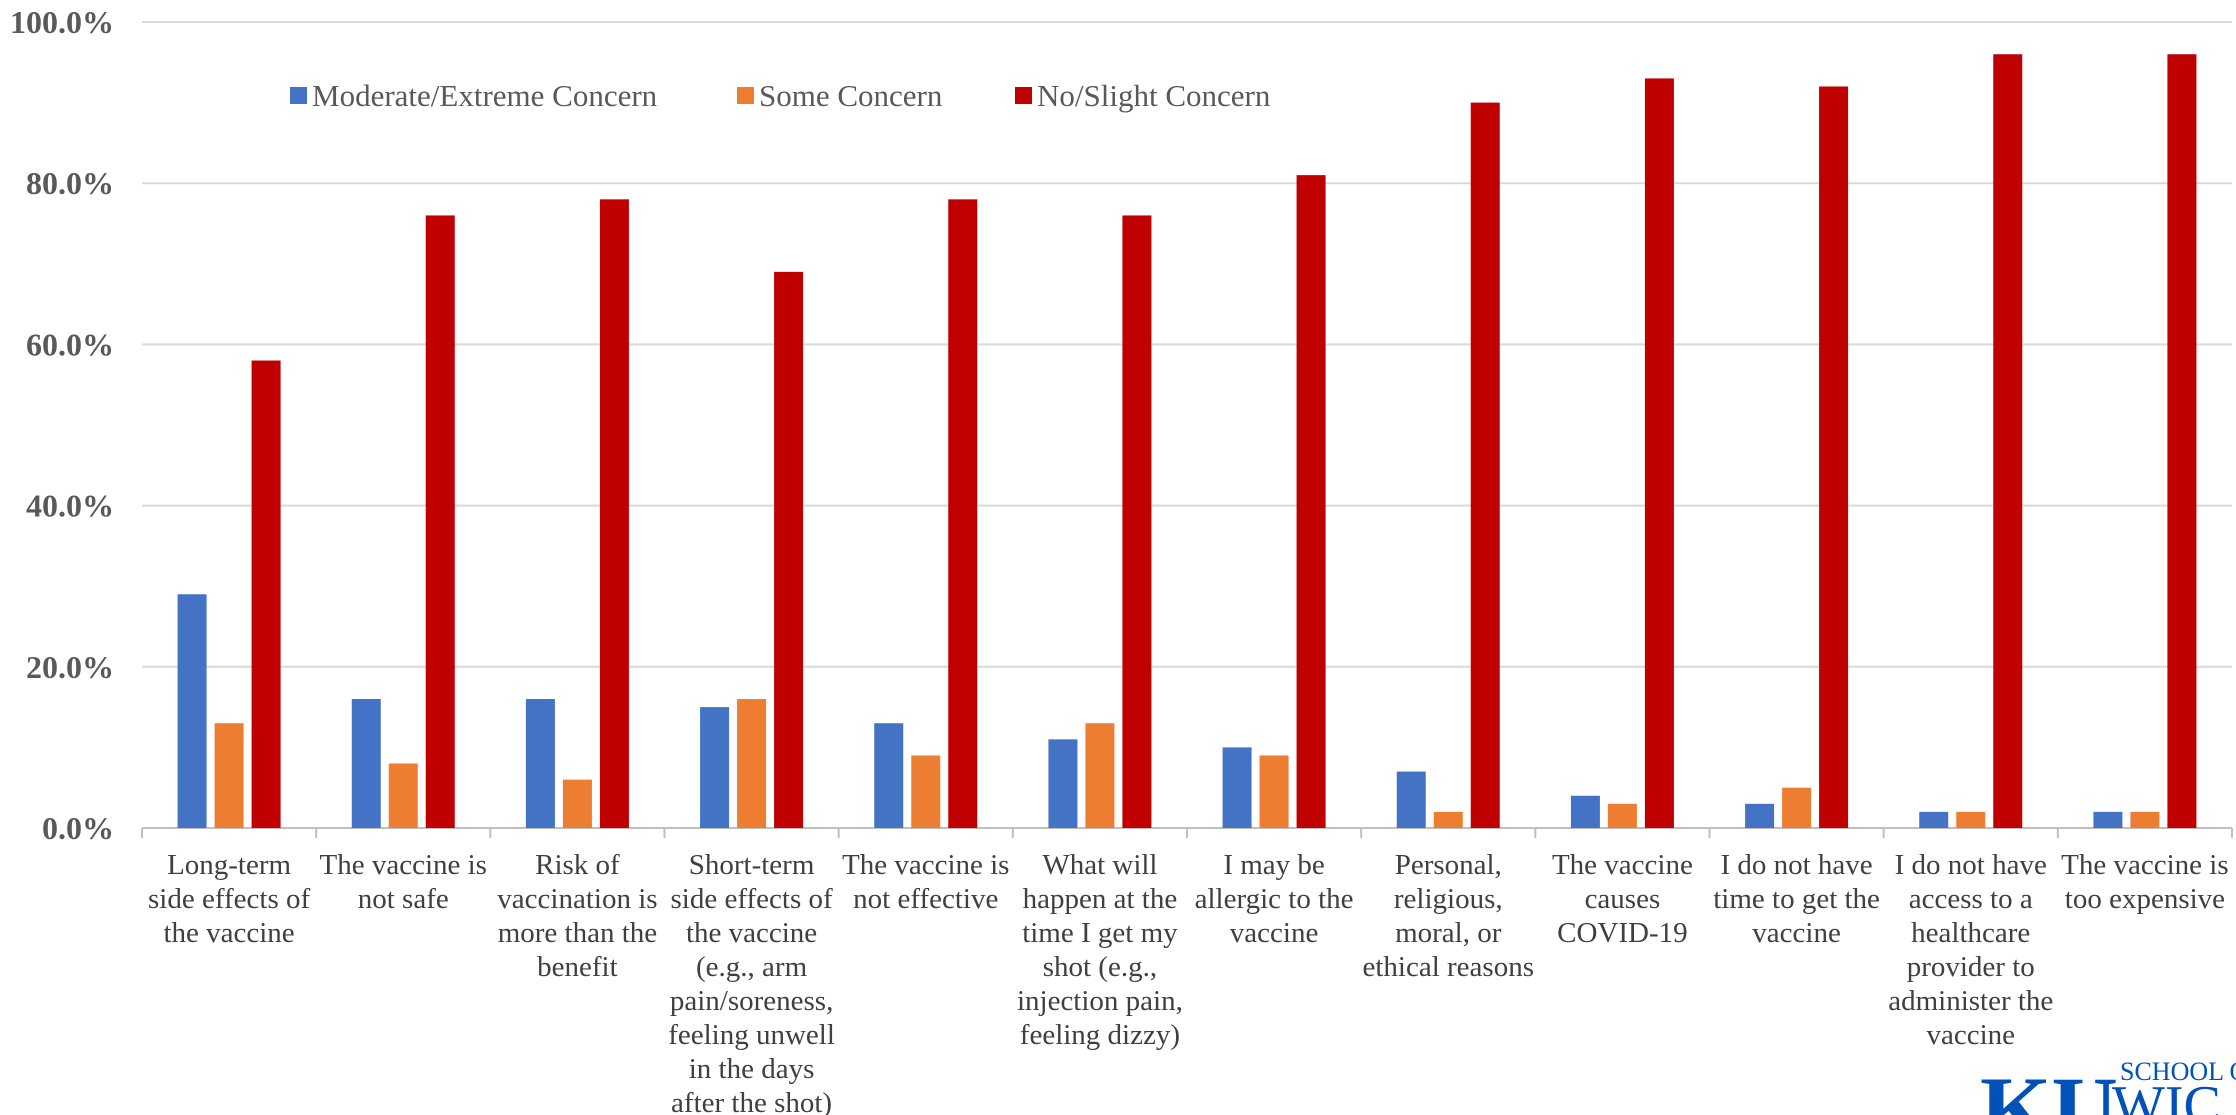  What do you see at coordinates (851, 95) in the screenshot?
I see `legend-label: Some Concern` at bounding box center [851, 95].